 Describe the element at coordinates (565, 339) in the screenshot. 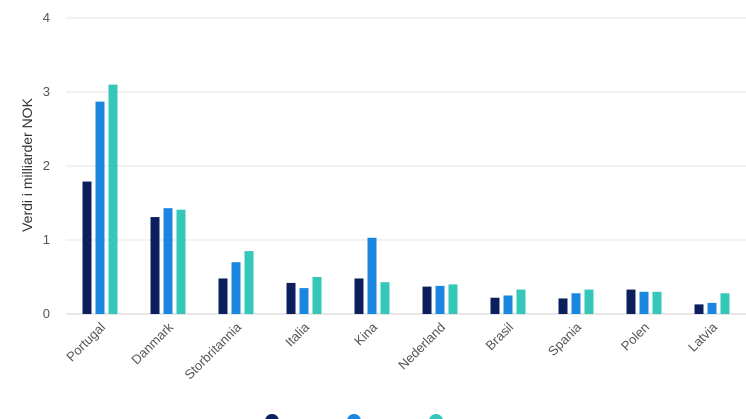

I see `x-tick-label: Spania` at that location.